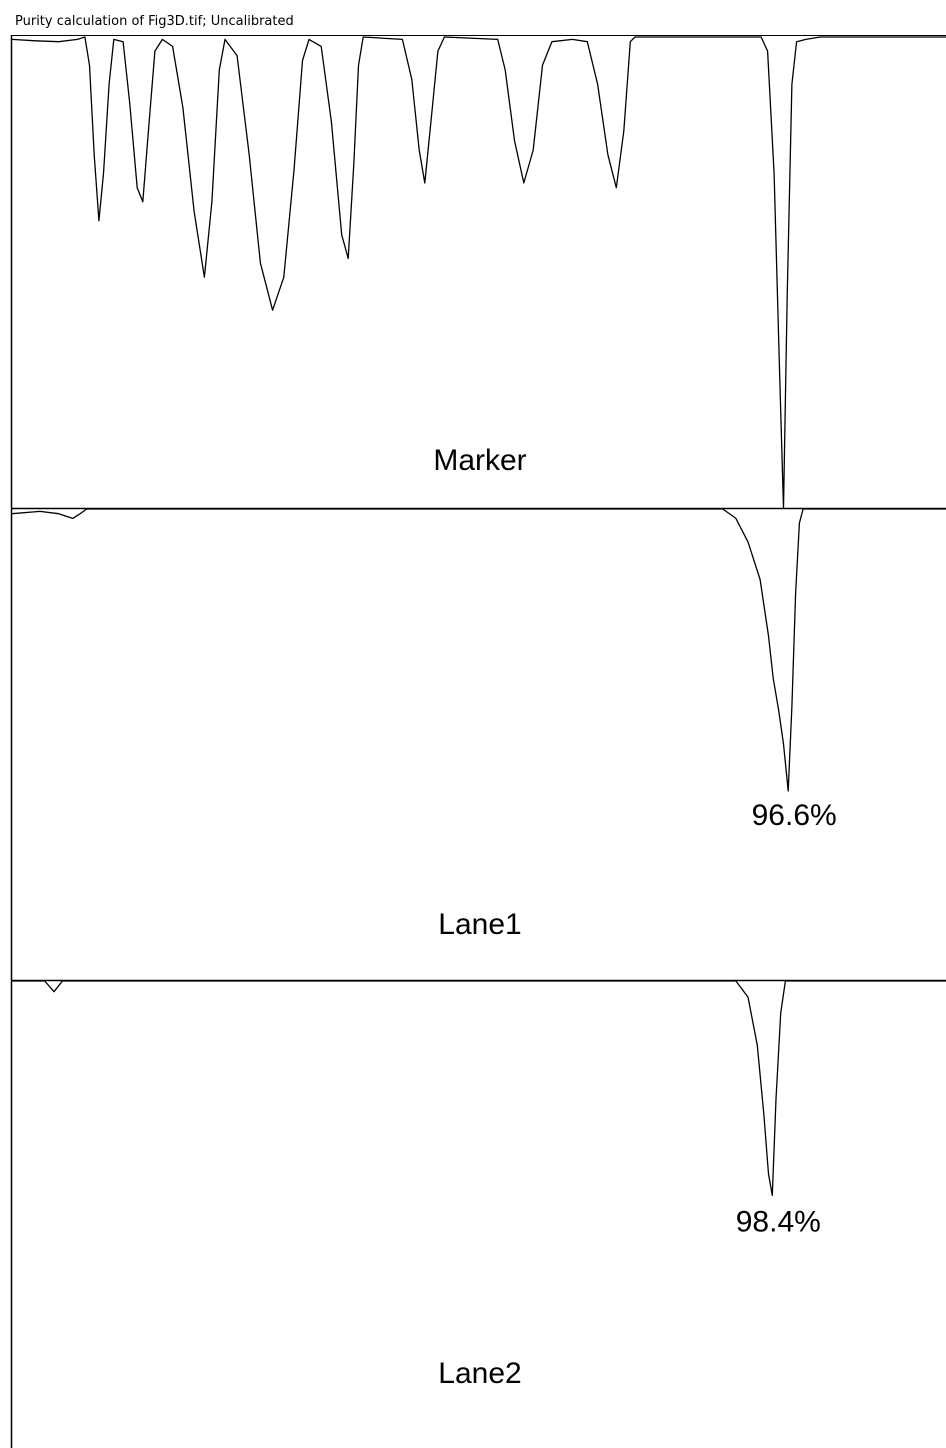  What do you see at coordinates (778, 1221) in the screenshot?
I see `peak-label-lane2: 98.4%` at bounding box center [778, 1221].